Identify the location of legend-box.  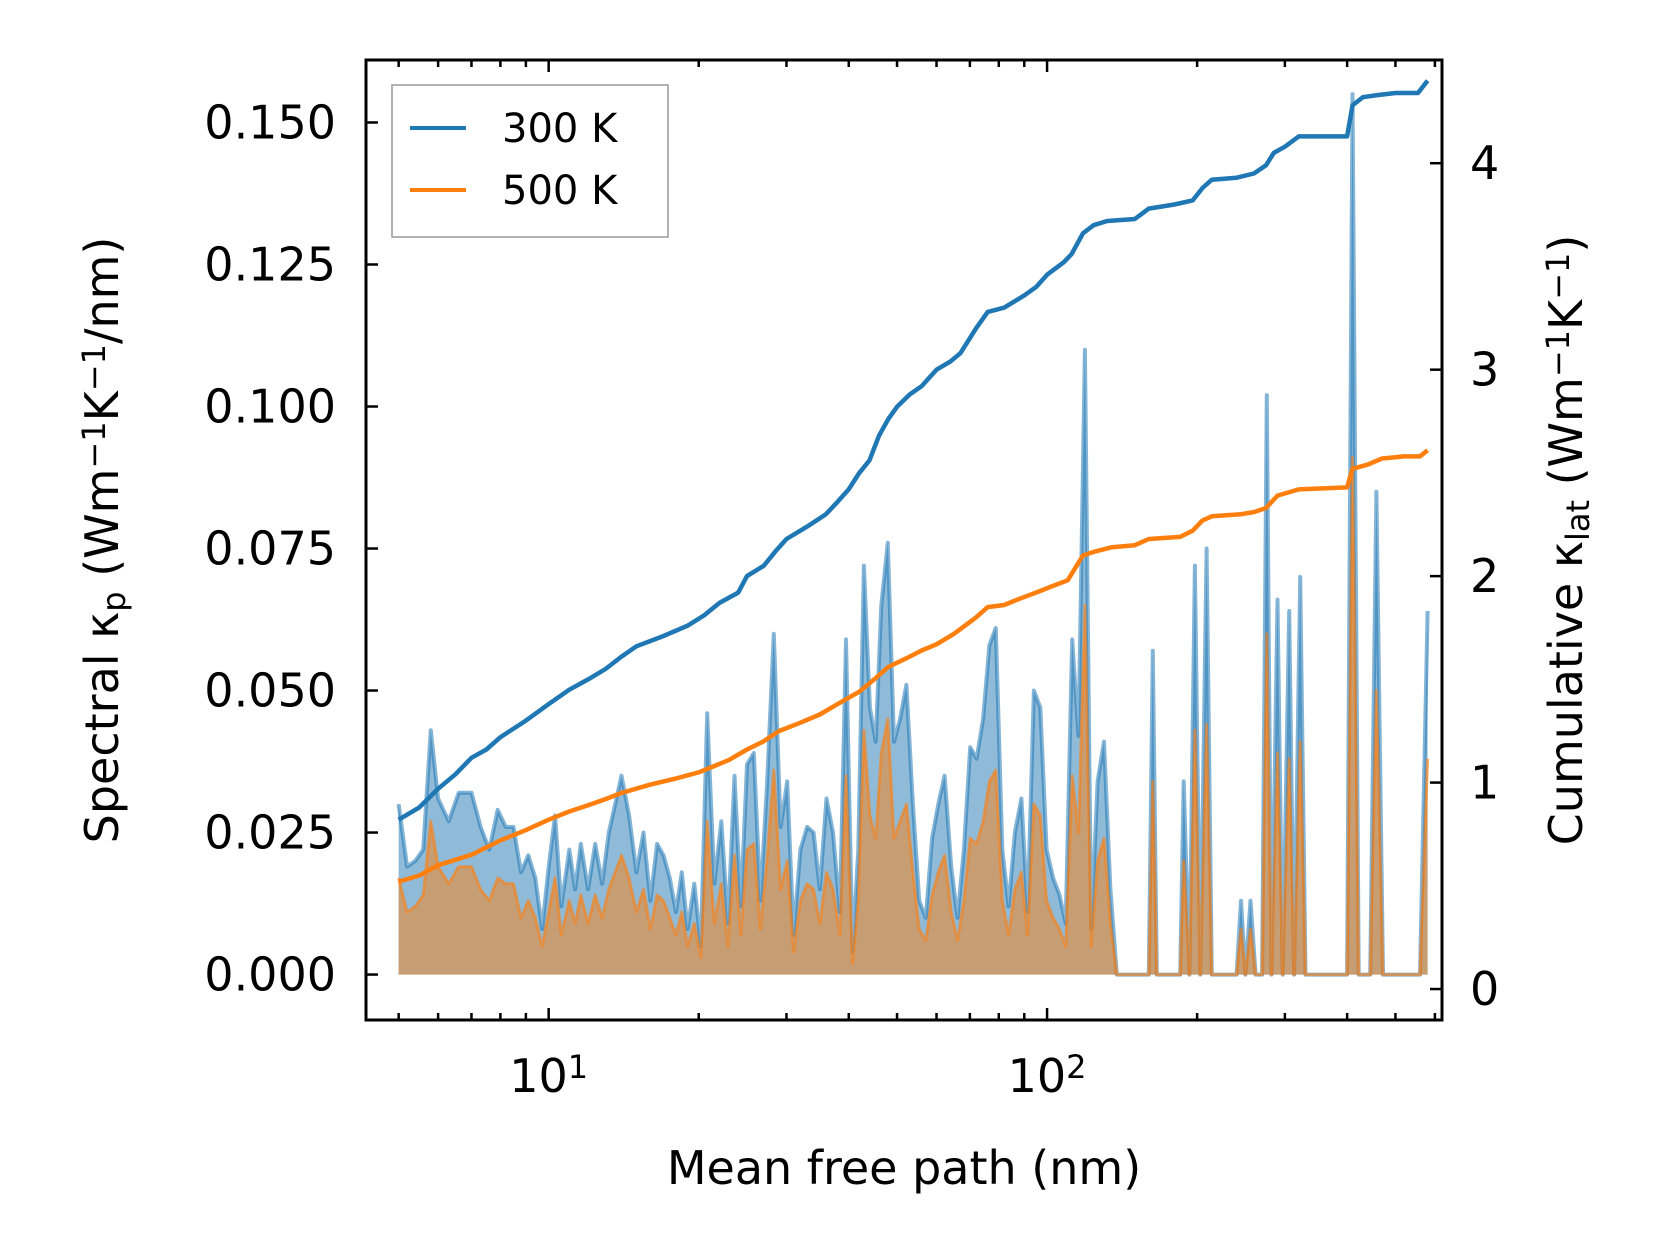
(530, 161).